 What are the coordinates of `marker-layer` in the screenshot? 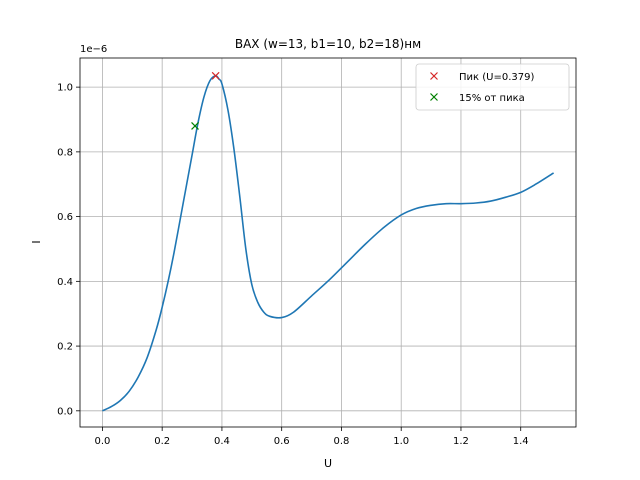 It's located at (205, 100).